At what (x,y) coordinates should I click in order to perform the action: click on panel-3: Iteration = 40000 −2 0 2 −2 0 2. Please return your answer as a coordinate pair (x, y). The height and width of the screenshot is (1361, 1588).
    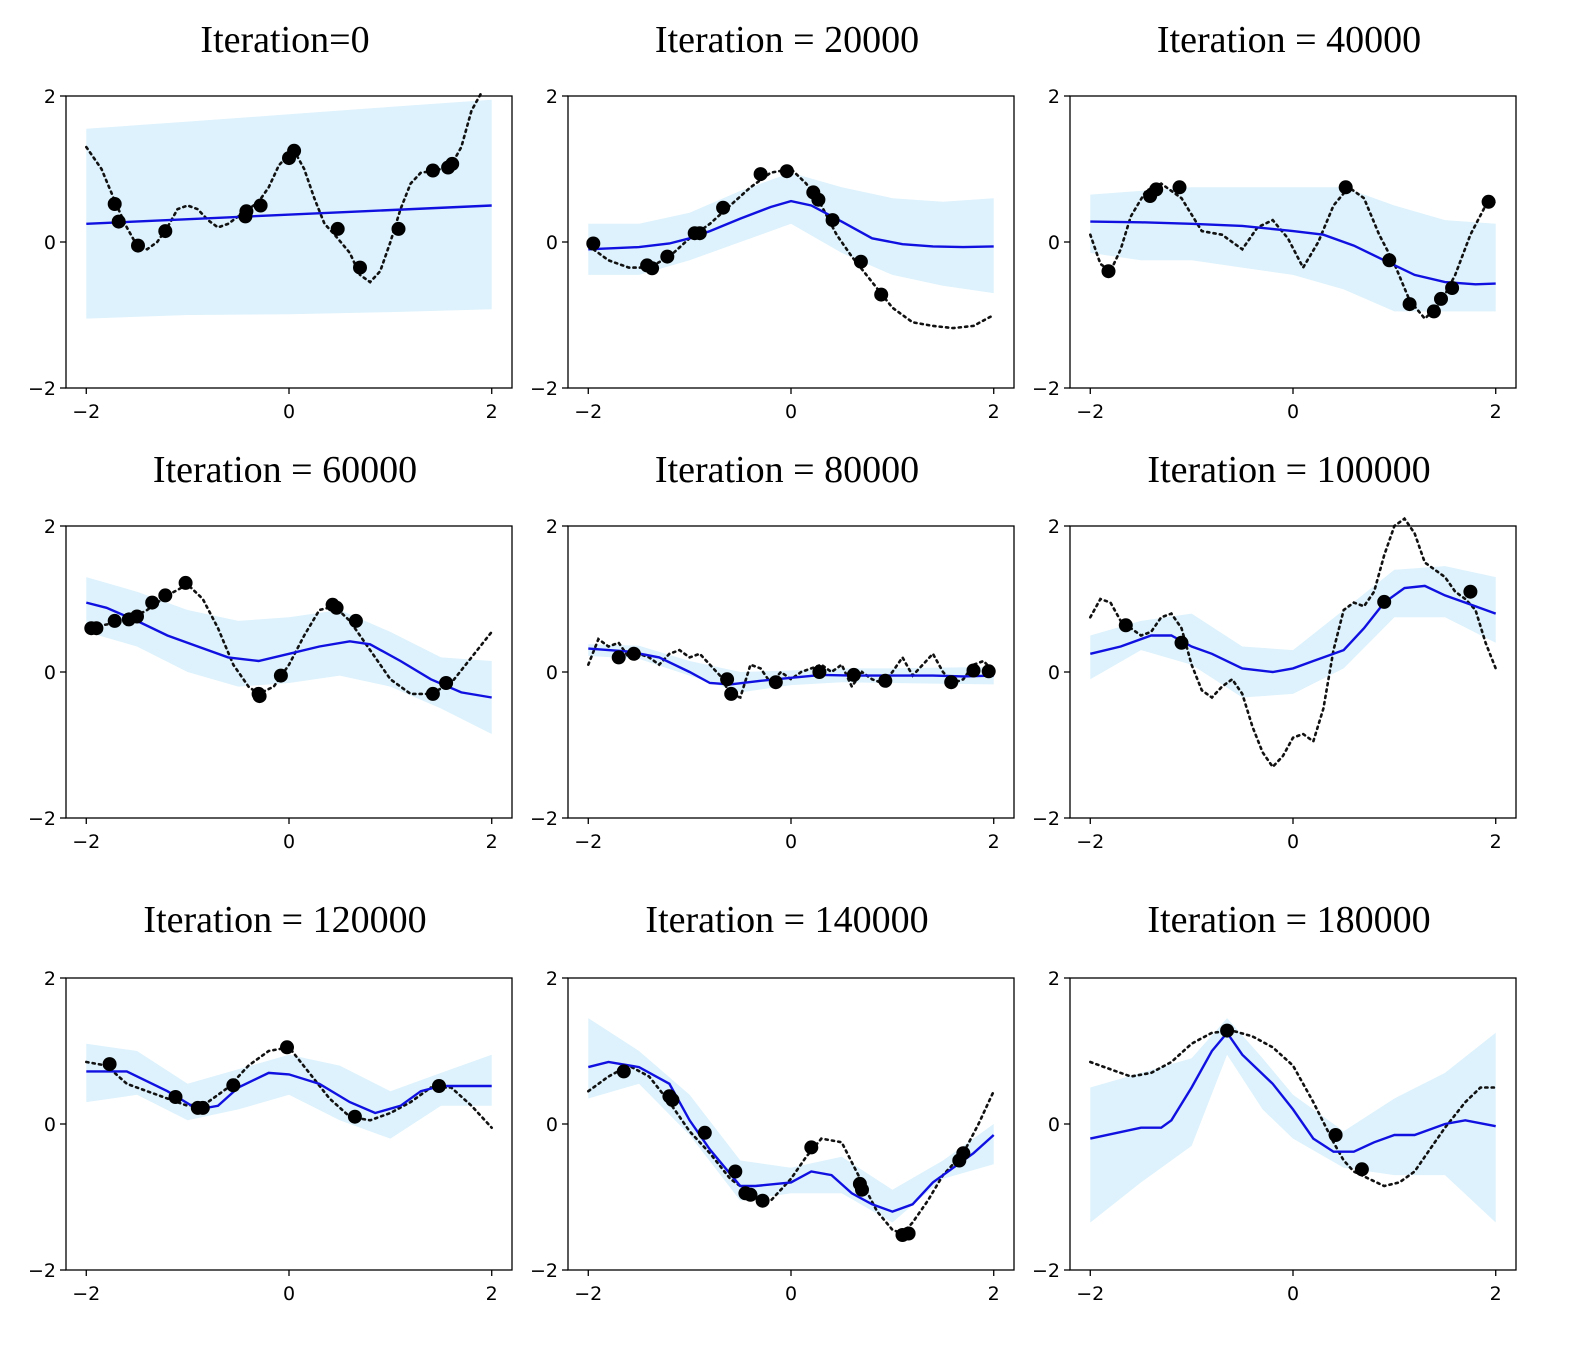
    Looking at the image, I should click on (1274, 221).